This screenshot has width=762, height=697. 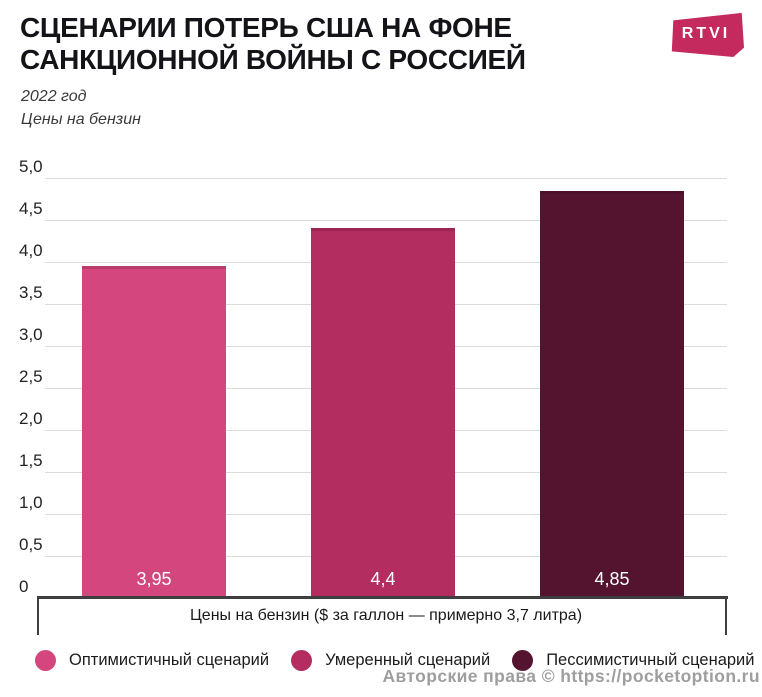 What do you see at coordinates (266, 27) in the screenshot?
I see `title-line-1: СЦЕНАРИИ ПОТЕРЬ США НА ФОНЕ` at bounding box center [266, 27].